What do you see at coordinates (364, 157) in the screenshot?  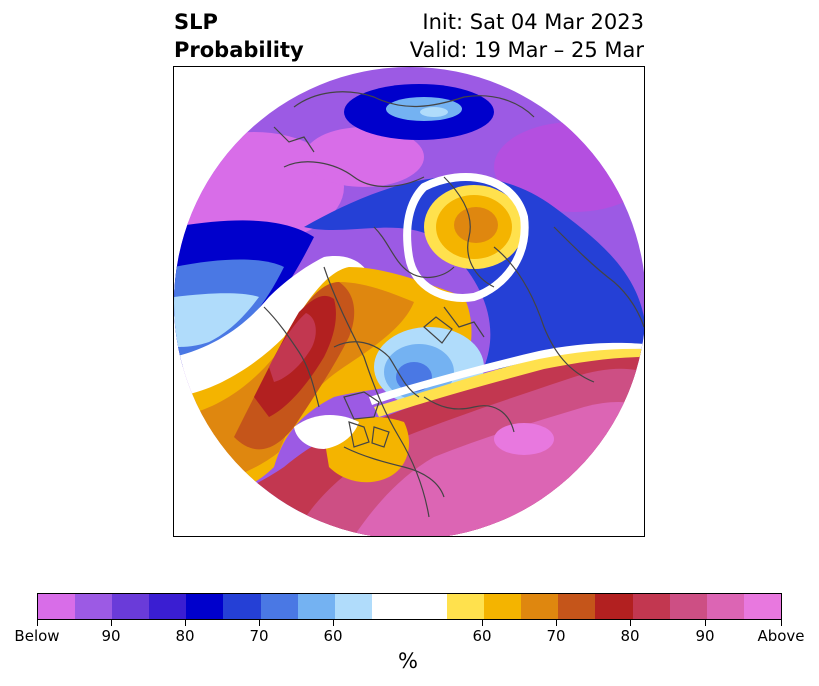 I see `field-below-90-north` at bounding box center [364, 157].